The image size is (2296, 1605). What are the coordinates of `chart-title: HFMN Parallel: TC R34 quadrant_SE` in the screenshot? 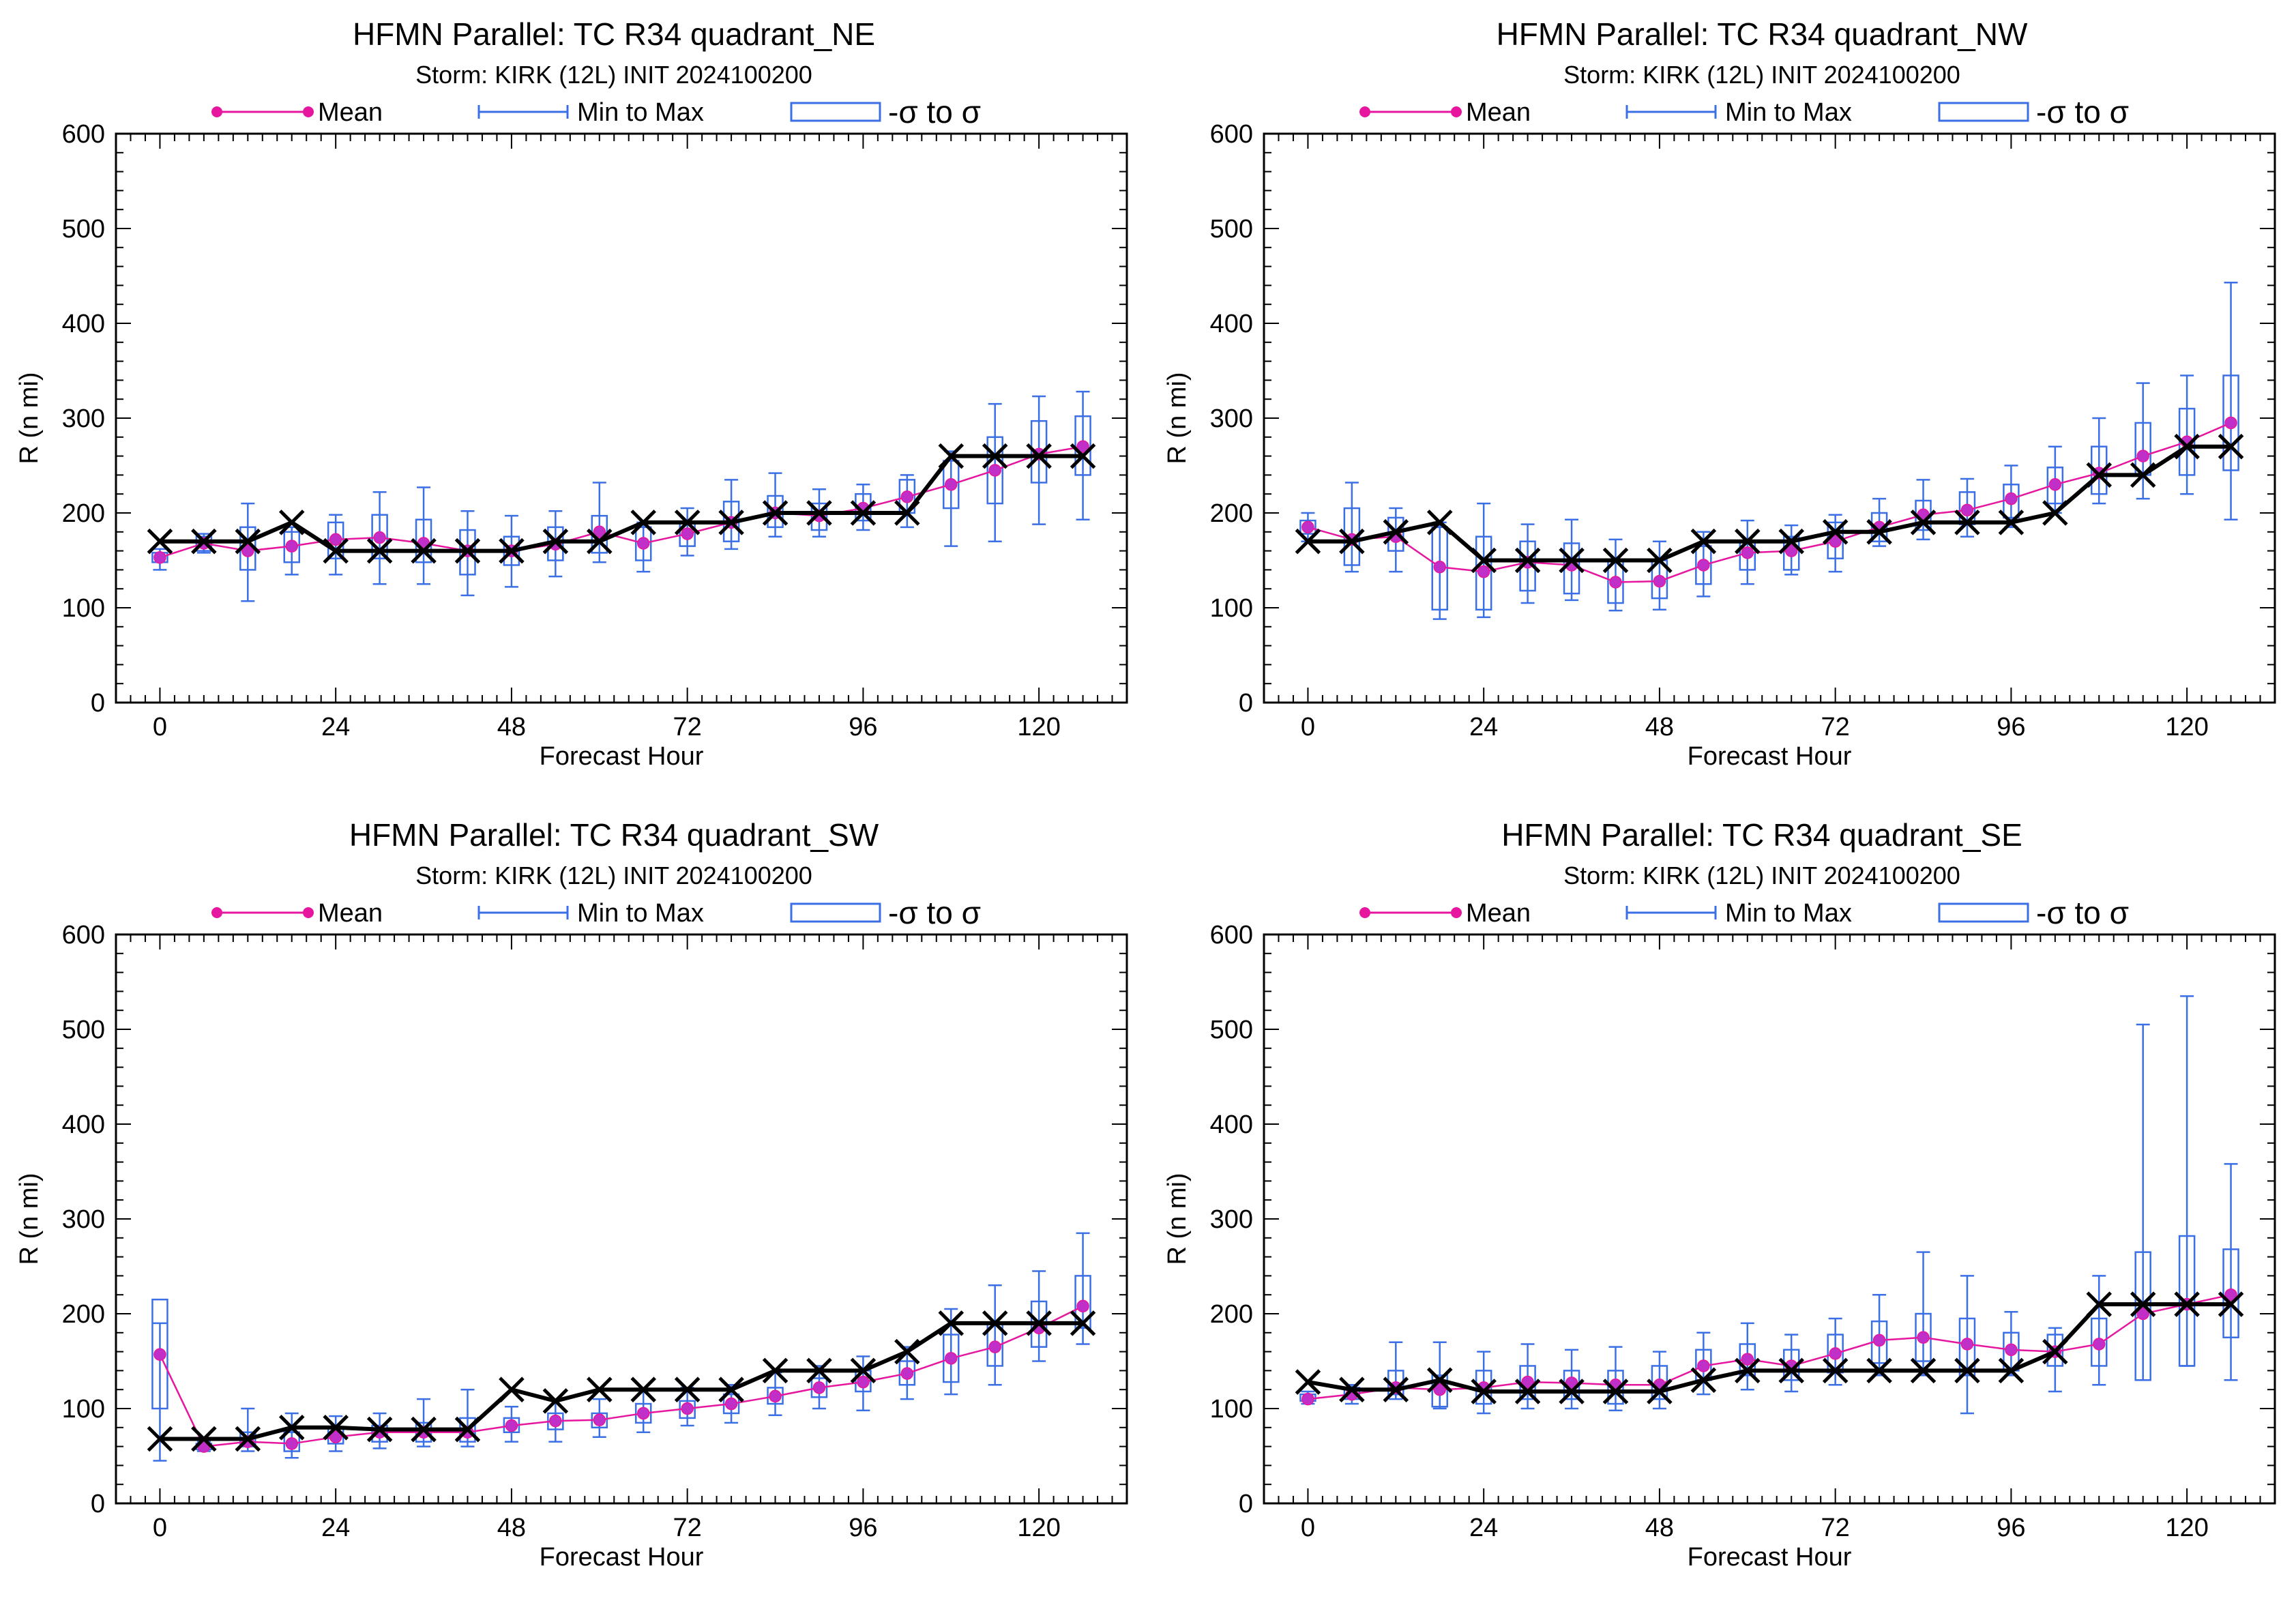 It's located at (1761, 835).